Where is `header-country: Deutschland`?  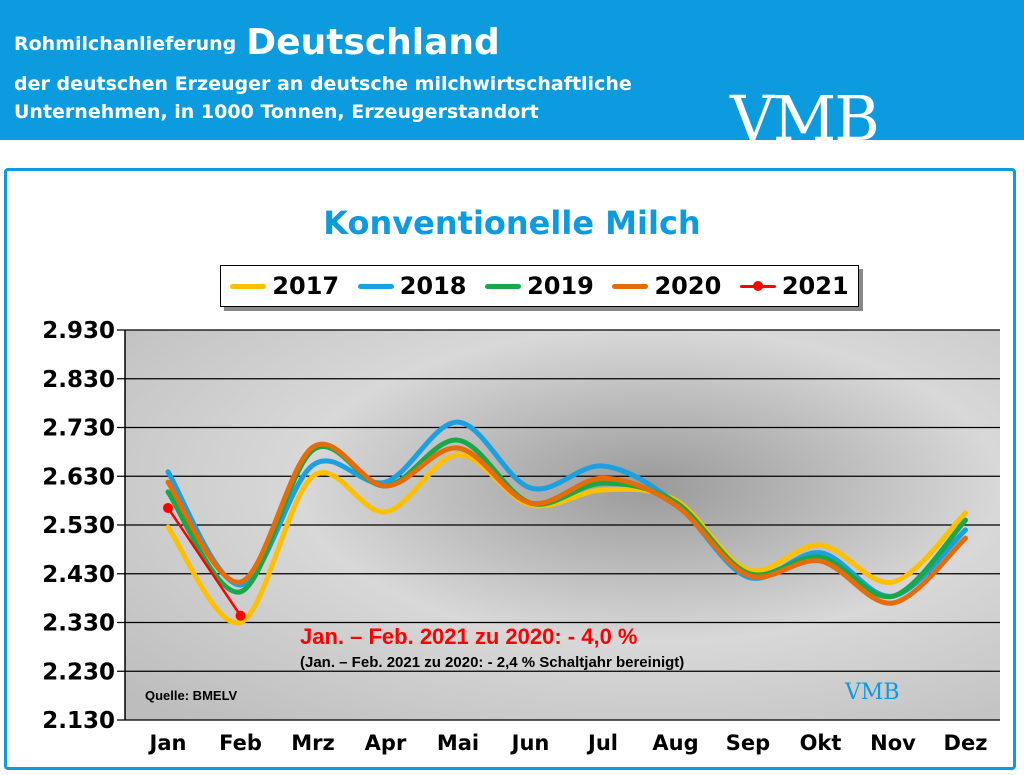 header-country: Deutschland is located at coordinates (373, 42).